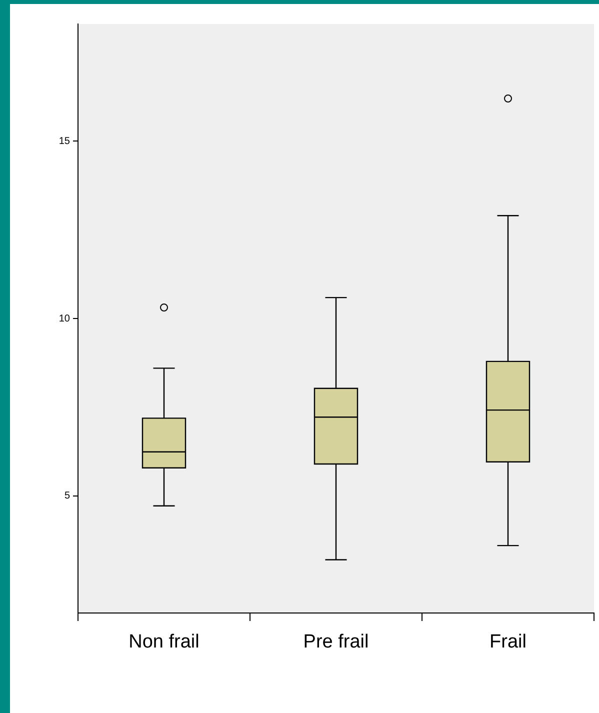 This screenshot has height=713, width=599. What do you see at coordinates (67, 496) in the screenshot?
I see `y-tick-label: 5` at bounding box center [67, 496].